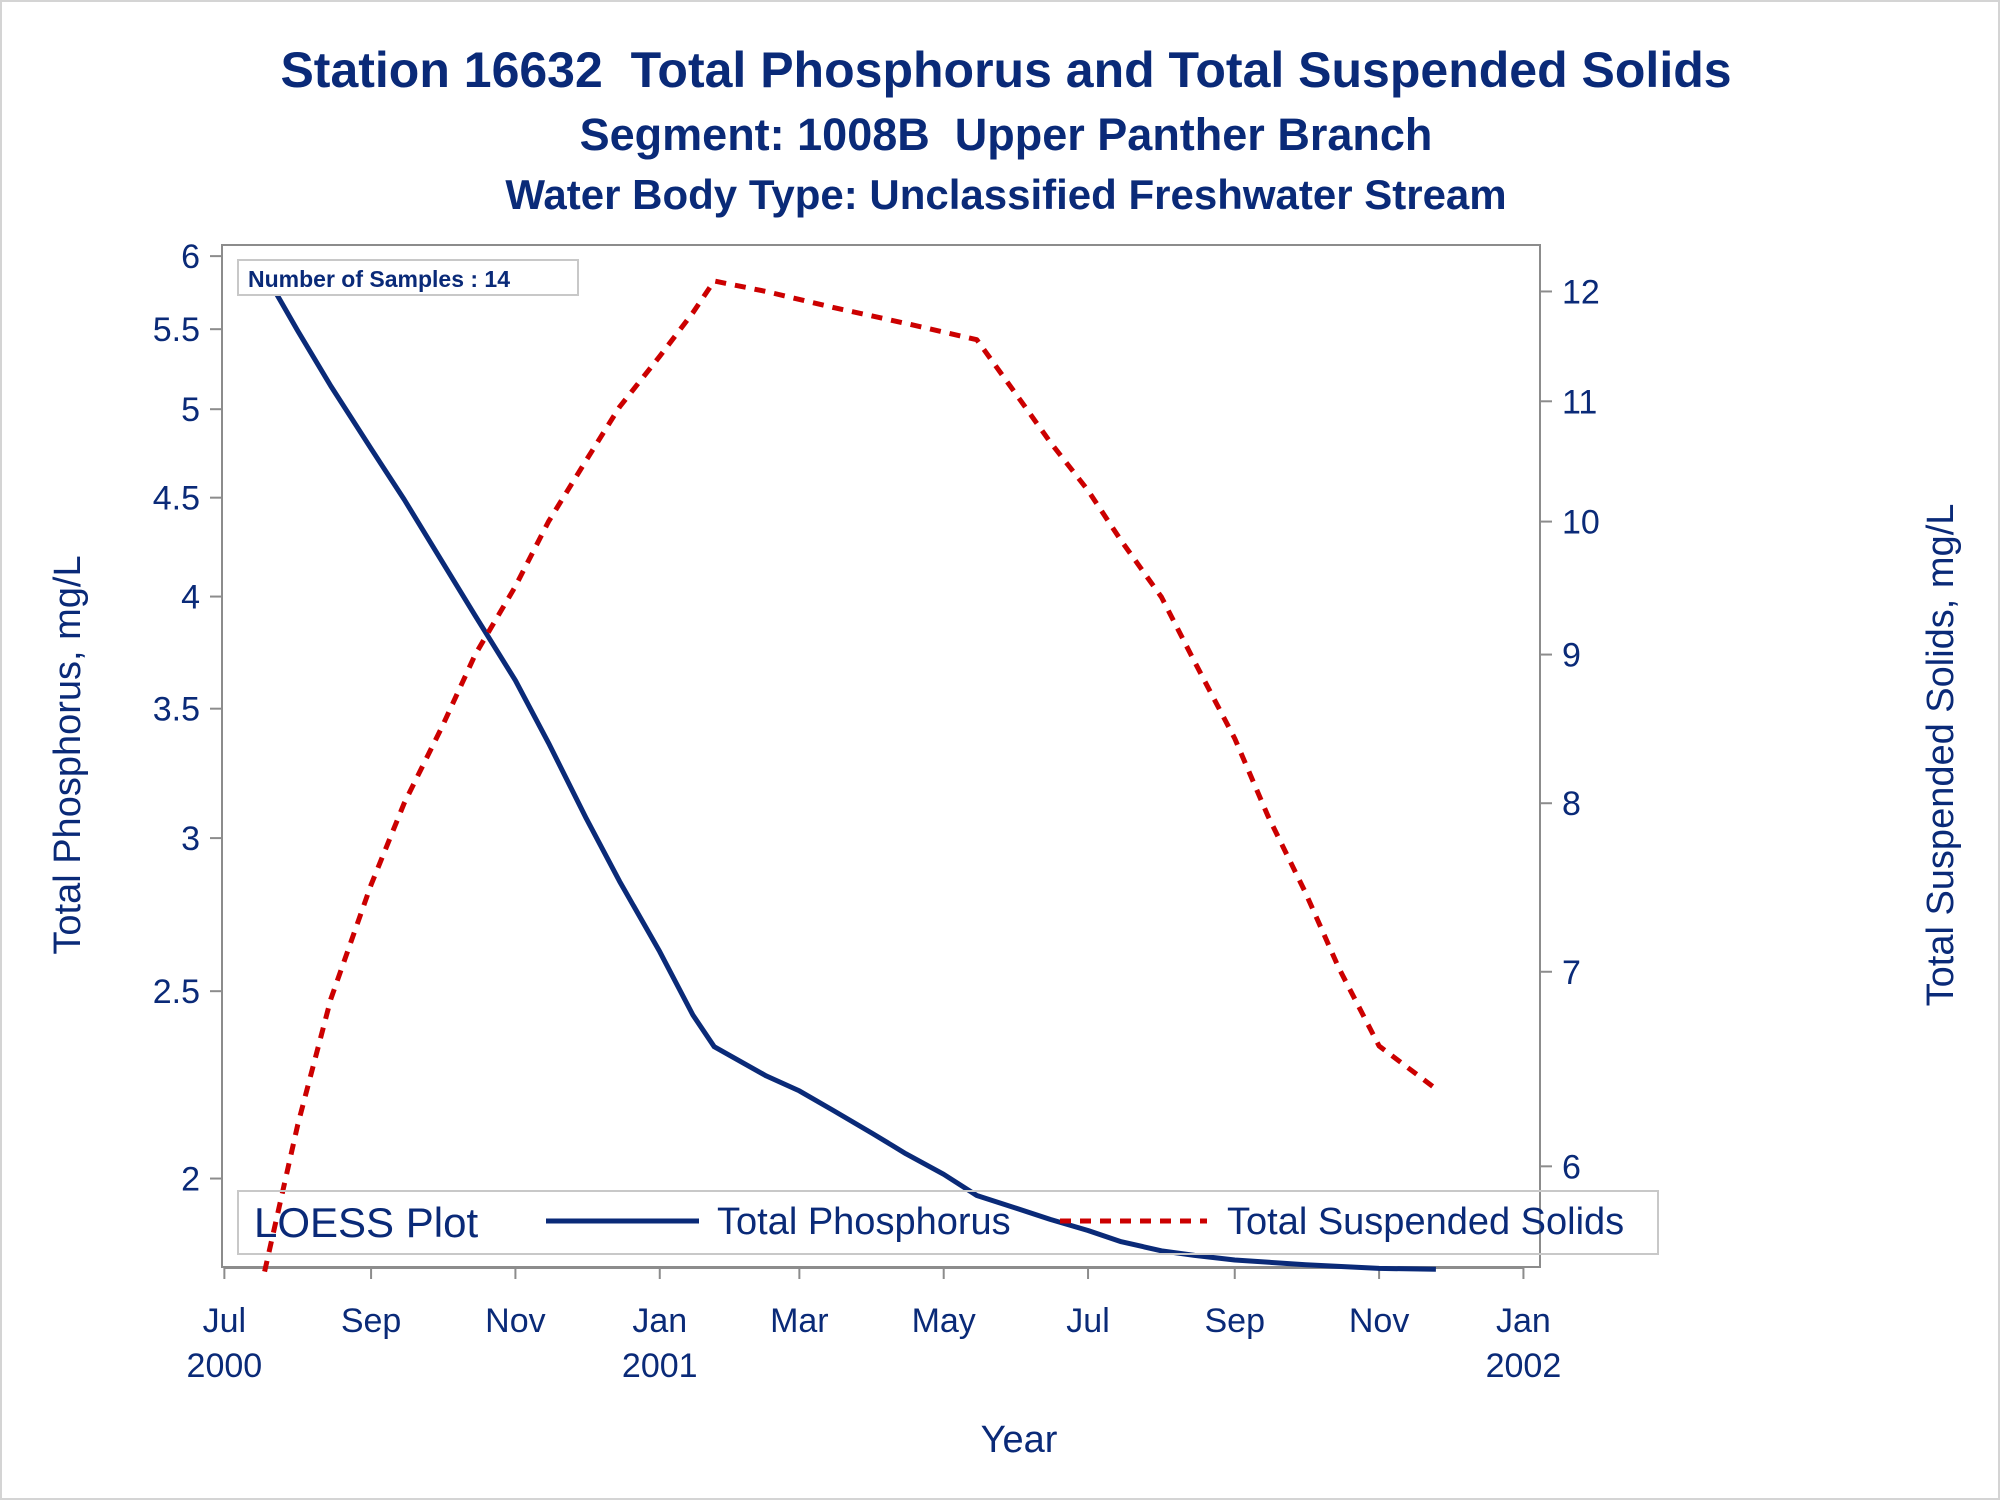  What do you see at coordinates (379, 279) in the screenshot?
I see `inset-sample-count: Number of Samples : 14` at bounding box center [379, 279].